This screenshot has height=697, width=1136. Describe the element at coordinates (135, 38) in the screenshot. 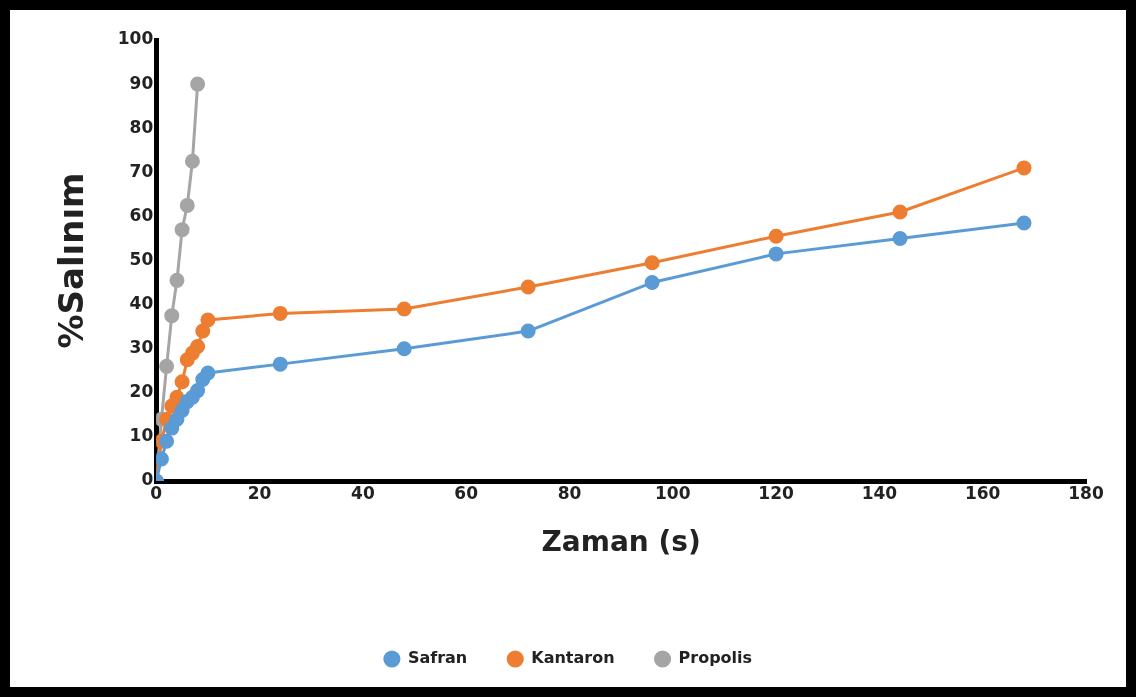

I see `y-tick-label: 100` at that location.